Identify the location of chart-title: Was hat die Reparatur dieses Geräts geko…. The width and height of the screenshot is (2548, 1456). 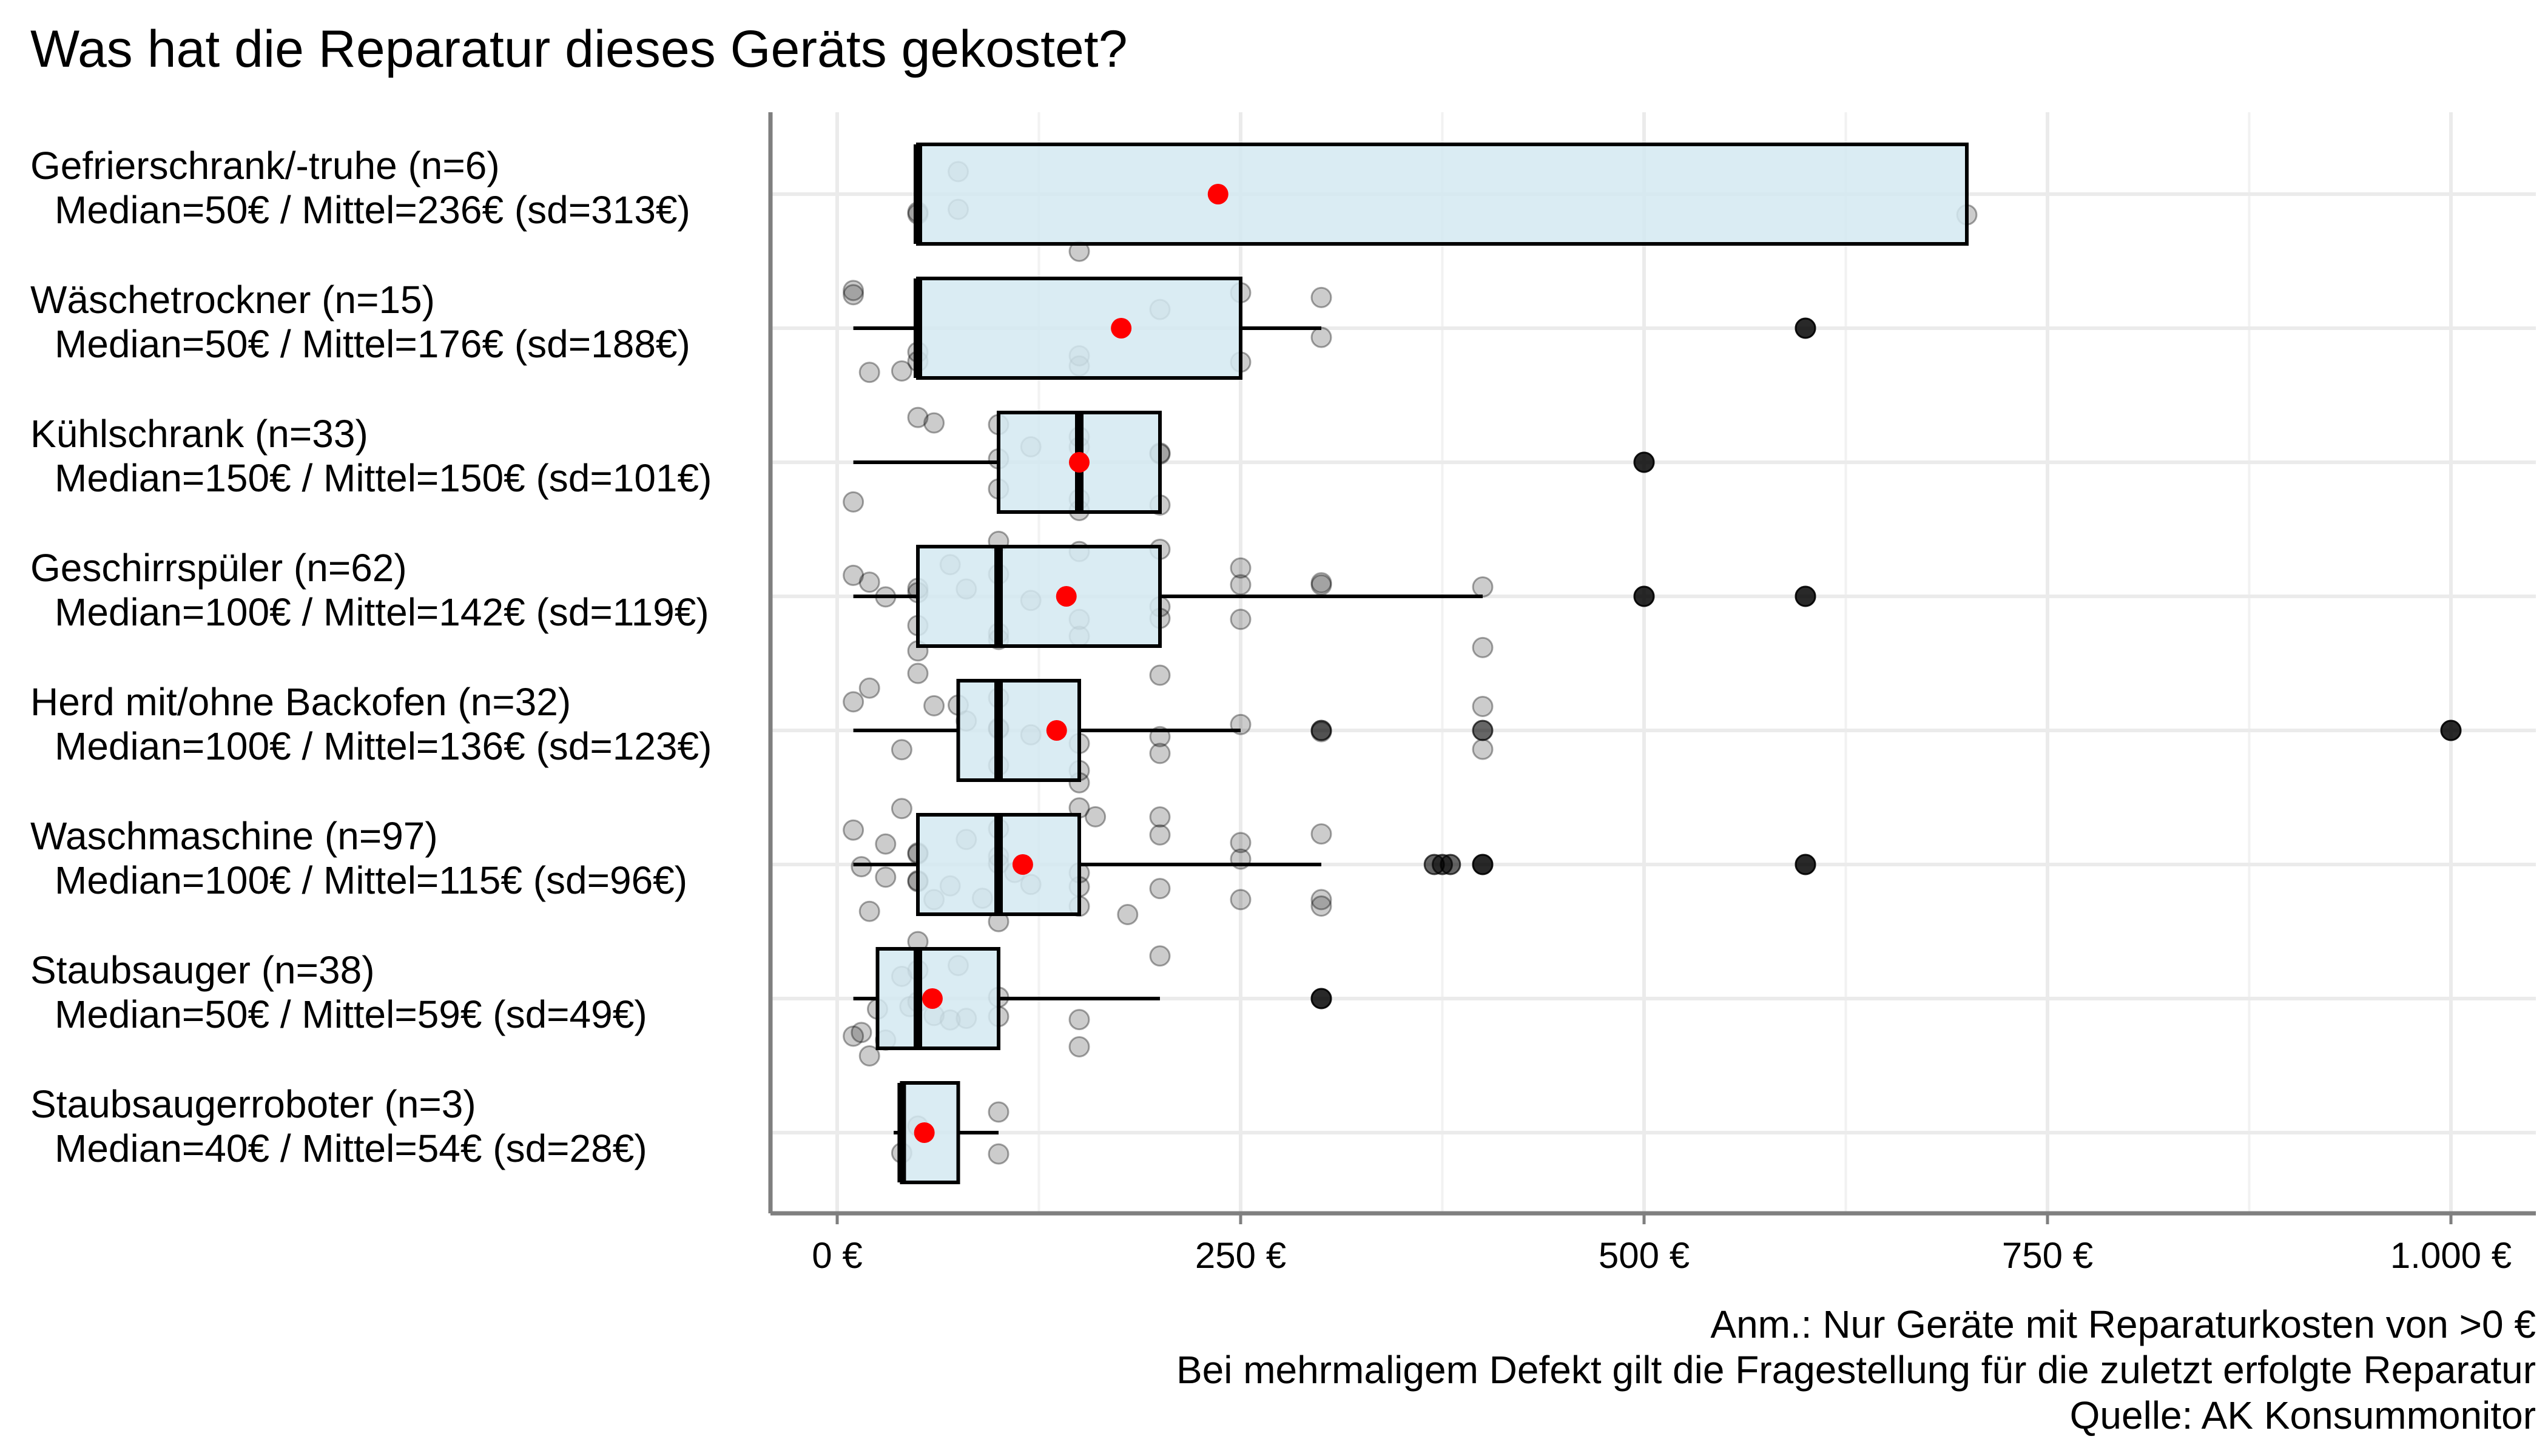
(579, 49).